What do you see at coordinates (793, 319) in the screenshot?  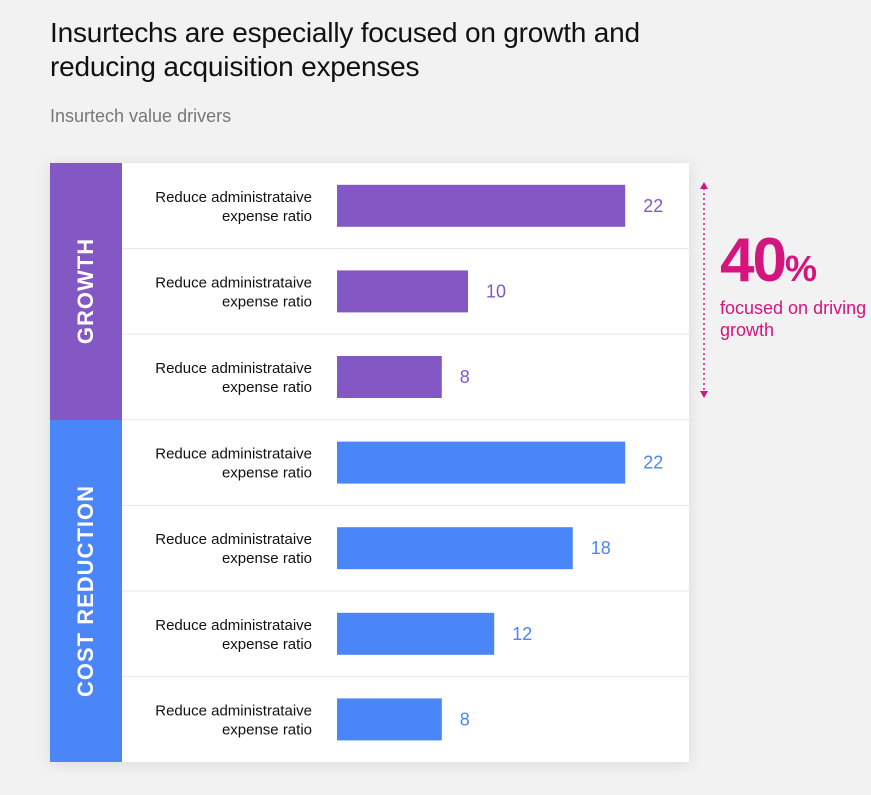 I see `growth-caption: focused on driving growth` at bounding box center [793, 319].